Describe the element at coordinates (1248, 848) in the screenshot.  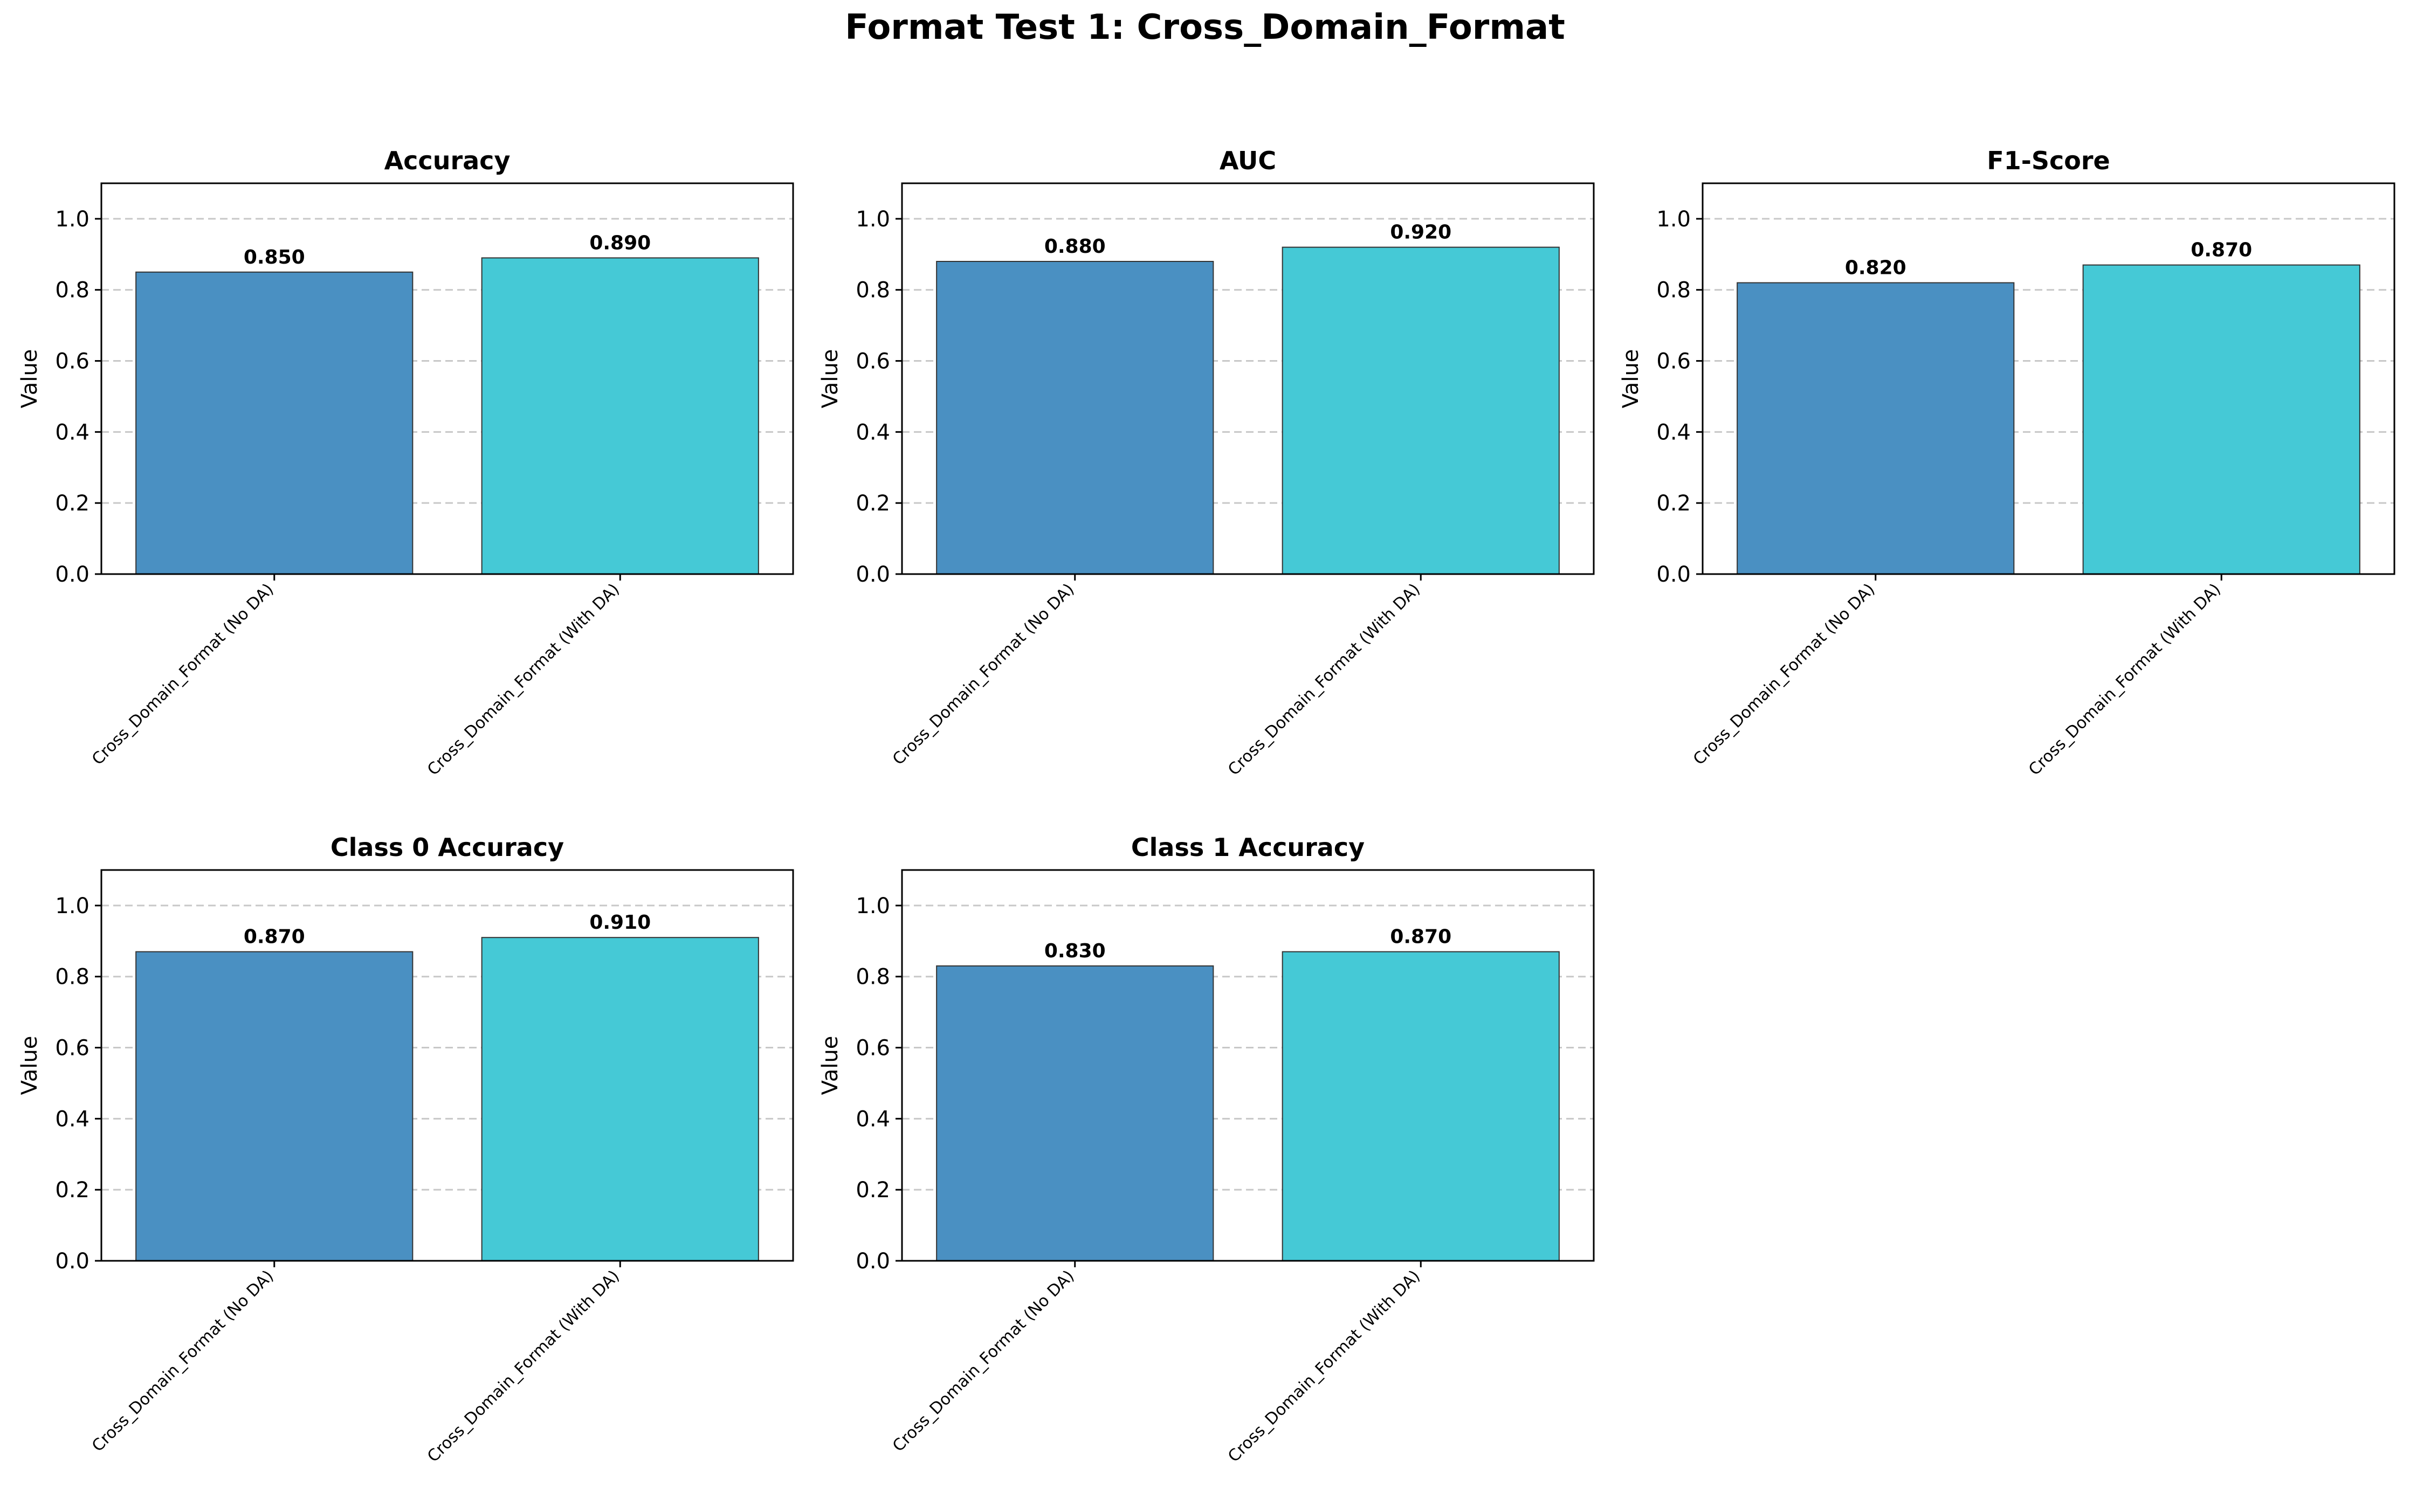
I see `panel-title: Class 1 Accuracy` at that location.